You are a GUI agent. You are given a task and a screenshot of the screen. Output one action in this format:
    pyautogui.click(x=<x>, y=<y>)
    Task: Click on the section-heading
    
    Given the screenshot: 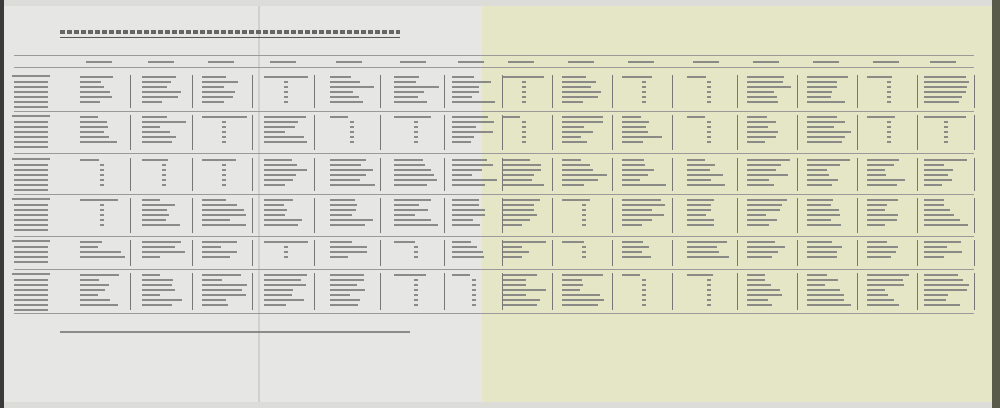 What is the action you would take?
    pyautogui.click(x=31, y=241)
    